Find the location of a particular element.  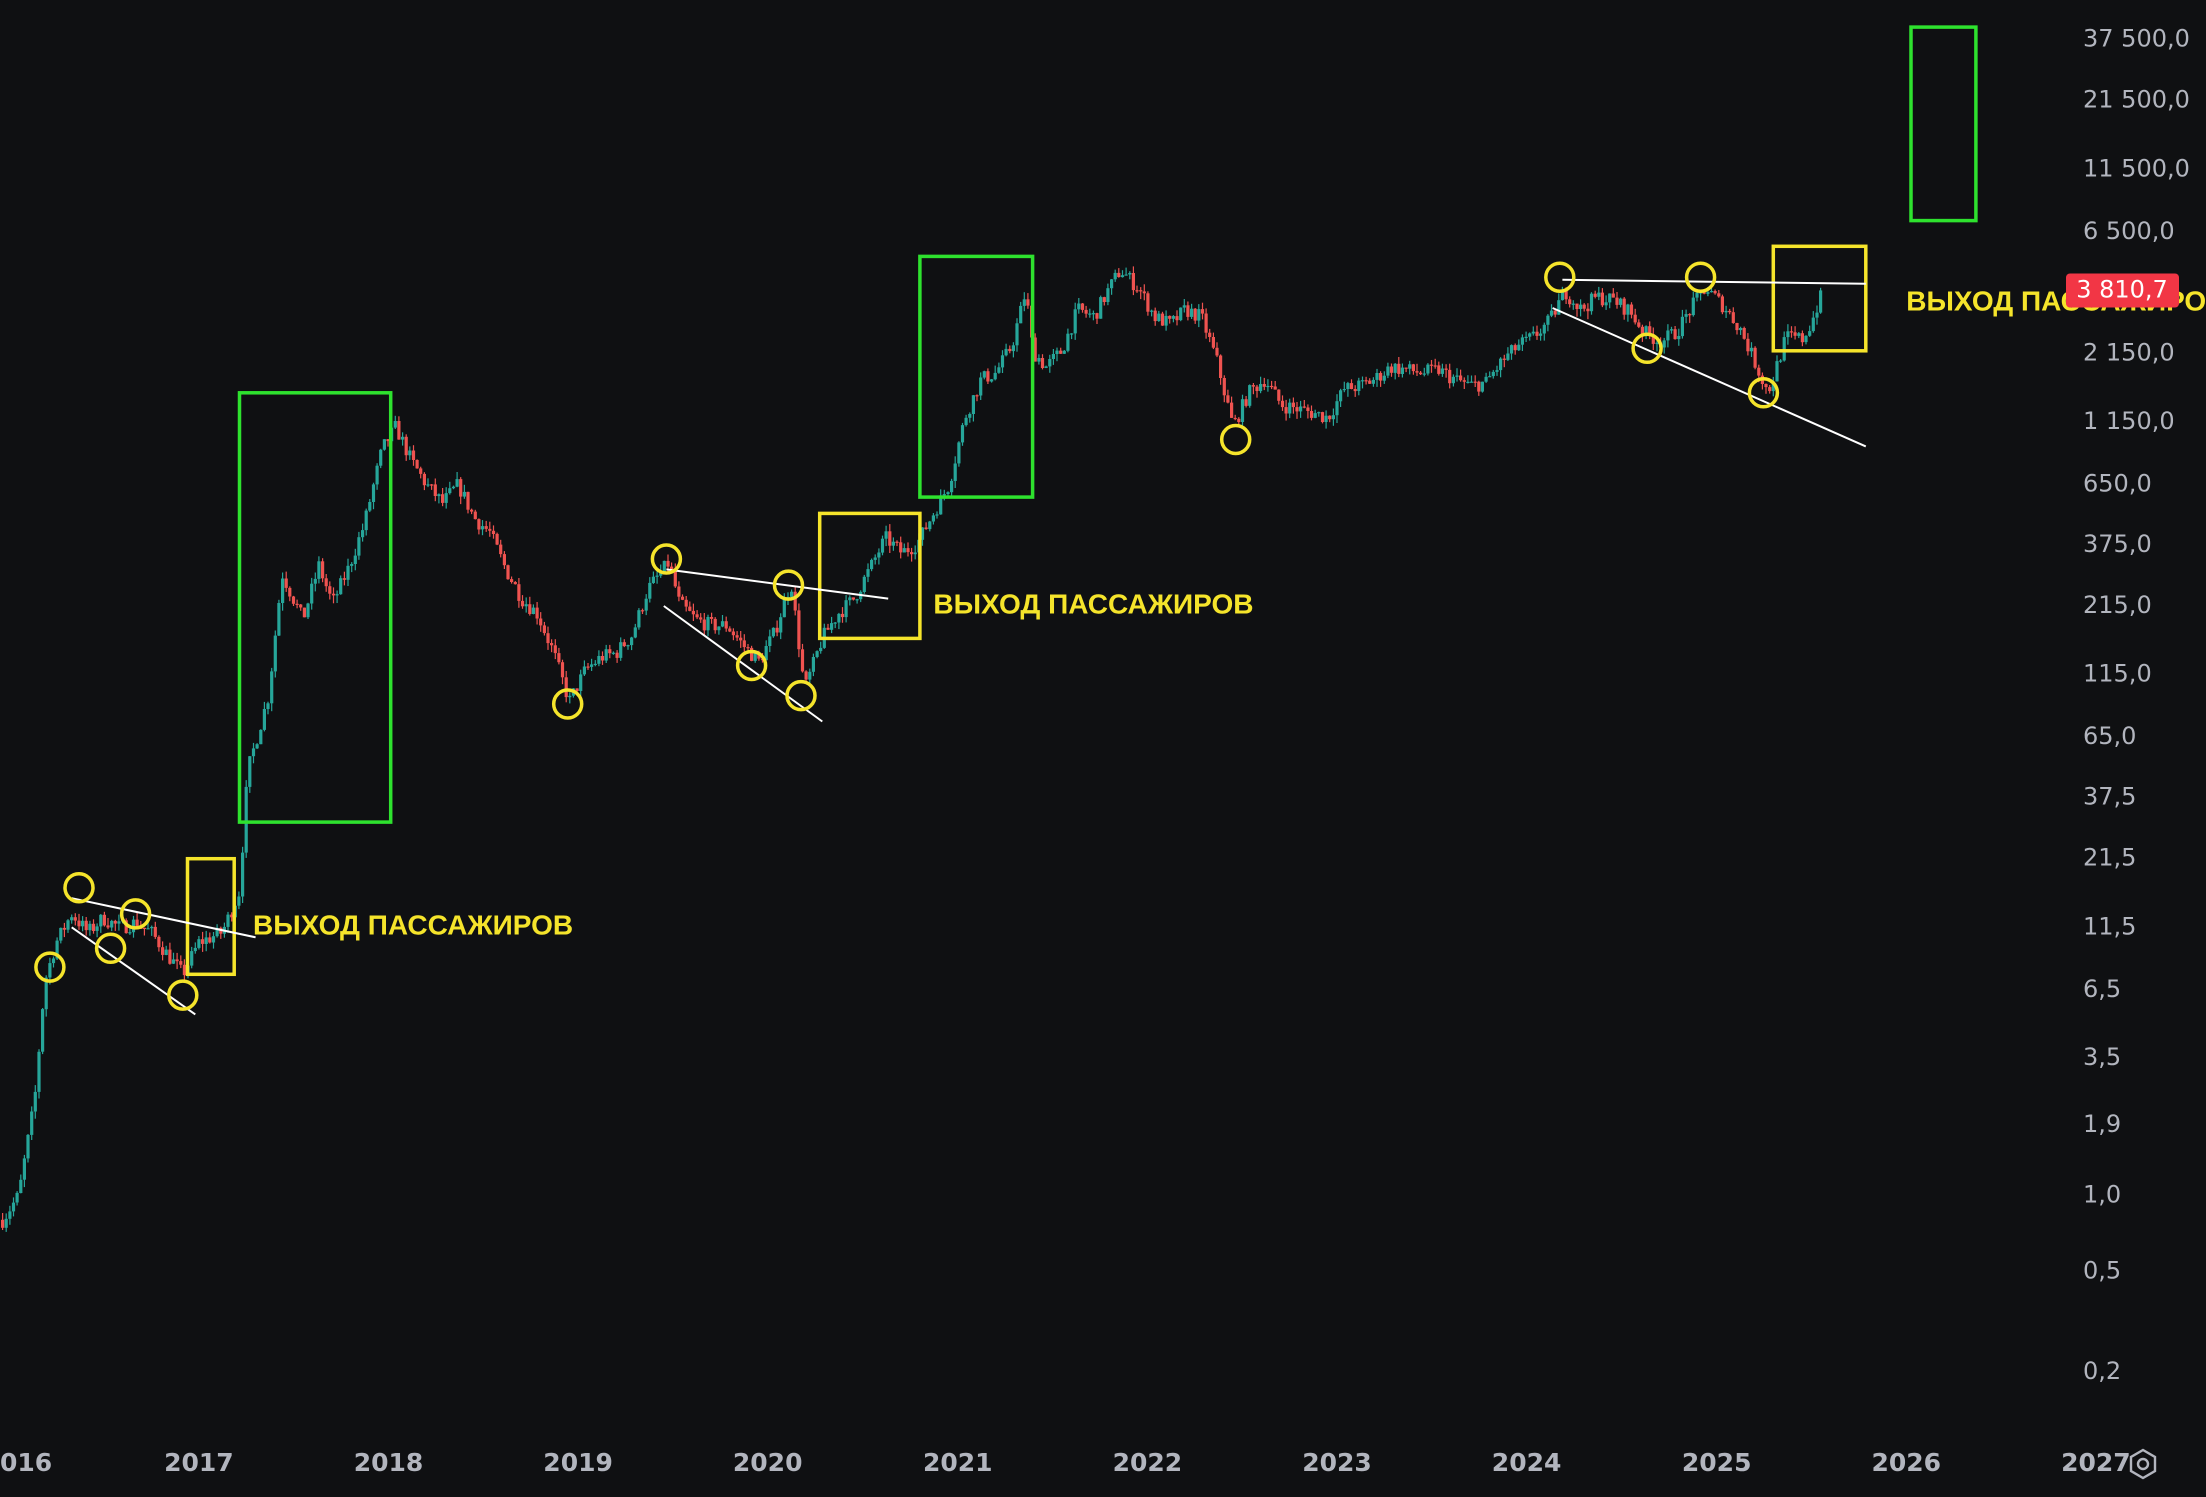

x-tick-label: 2023 is located at coordinates (1337, 1462).